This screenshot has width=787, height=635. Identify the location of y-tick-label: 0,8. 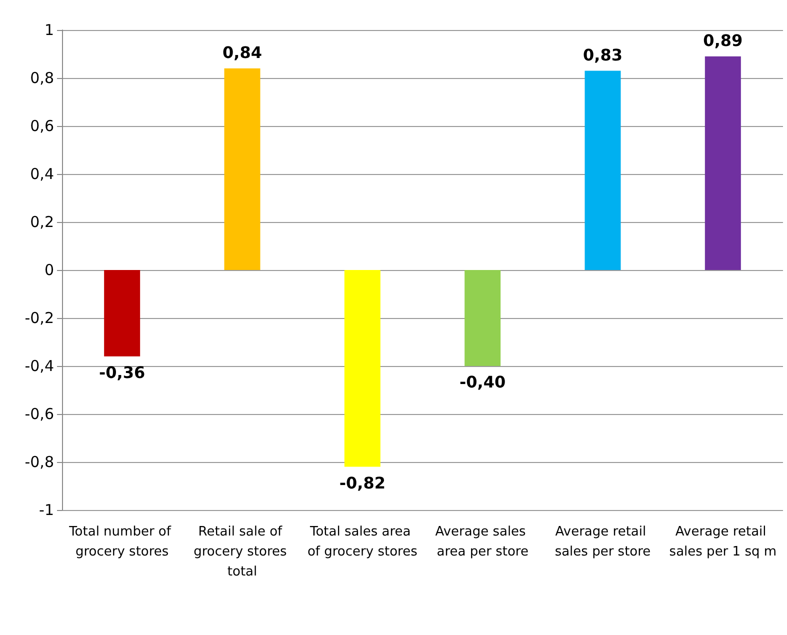
(42, 78).